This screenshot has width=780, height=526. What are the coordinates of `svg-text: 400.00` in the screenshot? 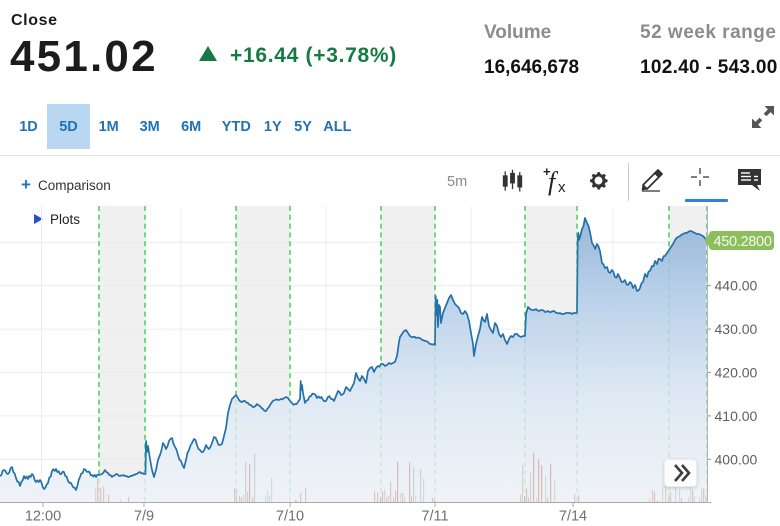 It's located at (736, 459).